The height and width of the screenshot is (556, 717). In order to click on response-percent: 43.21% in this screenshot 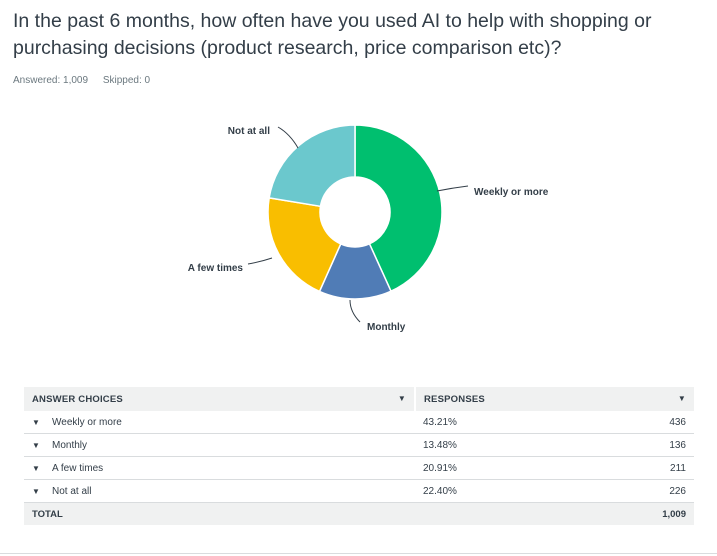, I will do `click(493, 422)`.